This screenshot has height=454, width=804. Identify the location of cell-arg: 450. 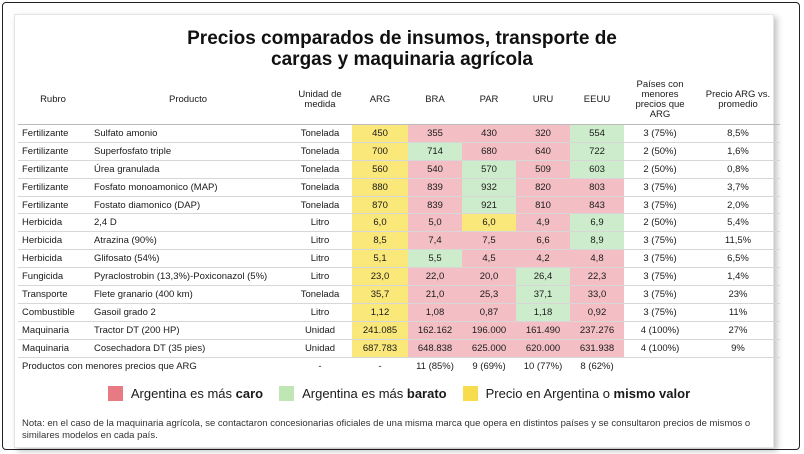
(380, 133).